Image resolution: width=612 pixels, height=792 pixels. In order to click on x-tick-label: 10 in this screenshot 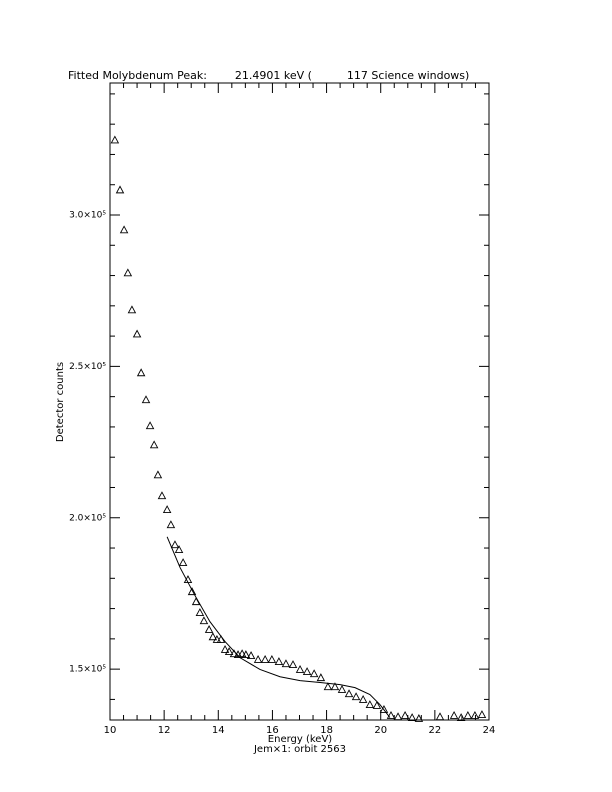, I will do `click(110, 730)`.